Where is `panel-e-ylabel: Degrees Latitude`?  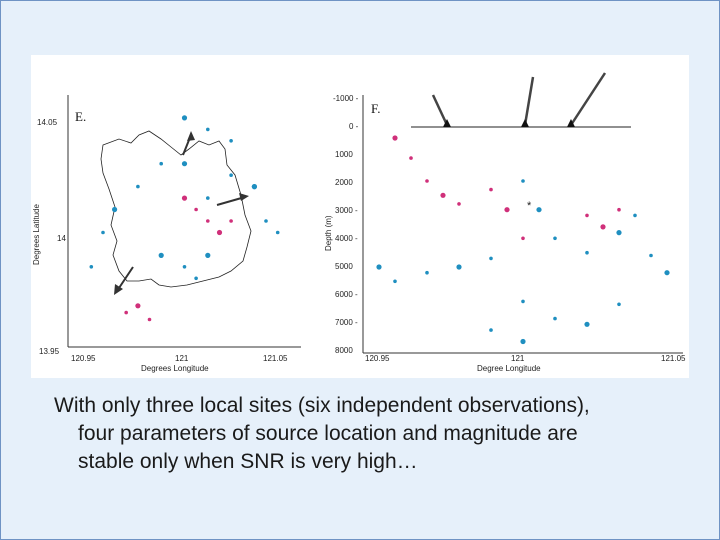 panel-e-ylabel: Degrees Latitude is located at coordinates (36, 234).